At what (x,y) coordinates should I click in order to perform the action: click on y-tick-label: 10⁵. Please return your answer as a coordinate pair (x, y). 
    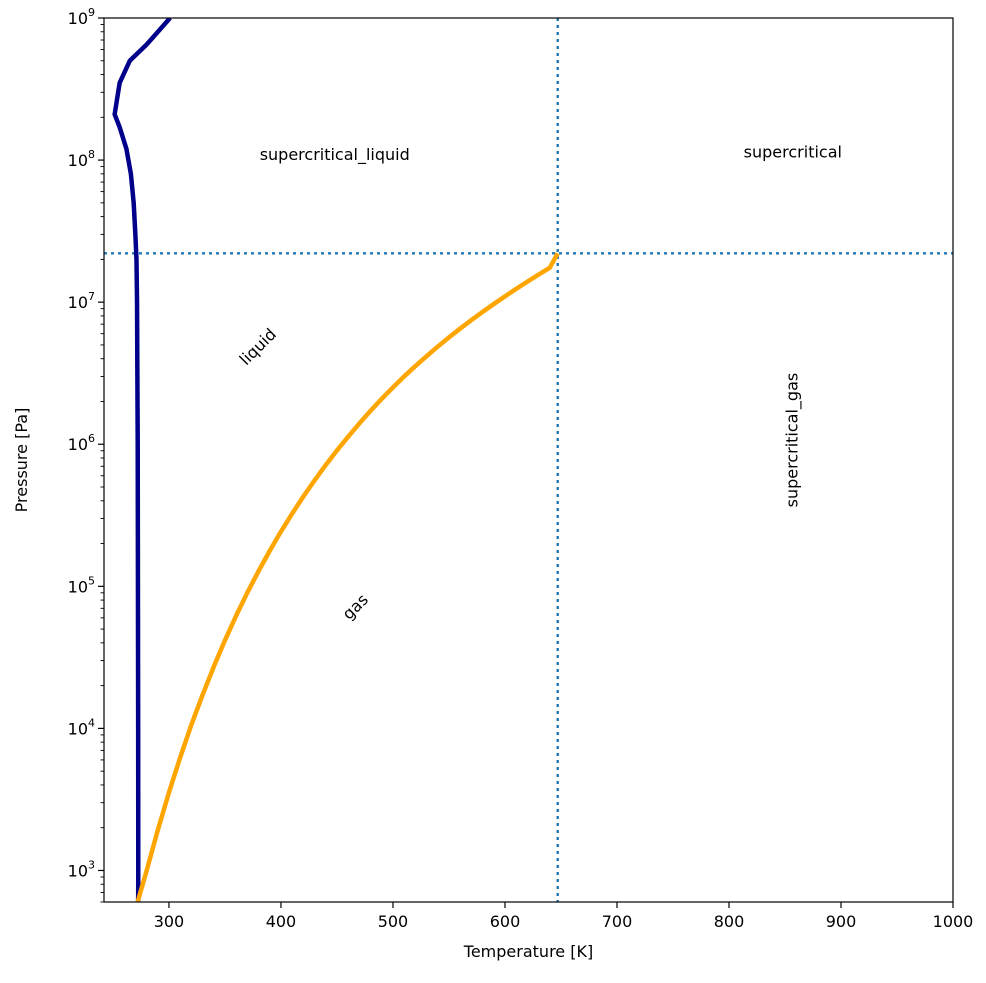
    Looking at the image, I should click on (81, 585).